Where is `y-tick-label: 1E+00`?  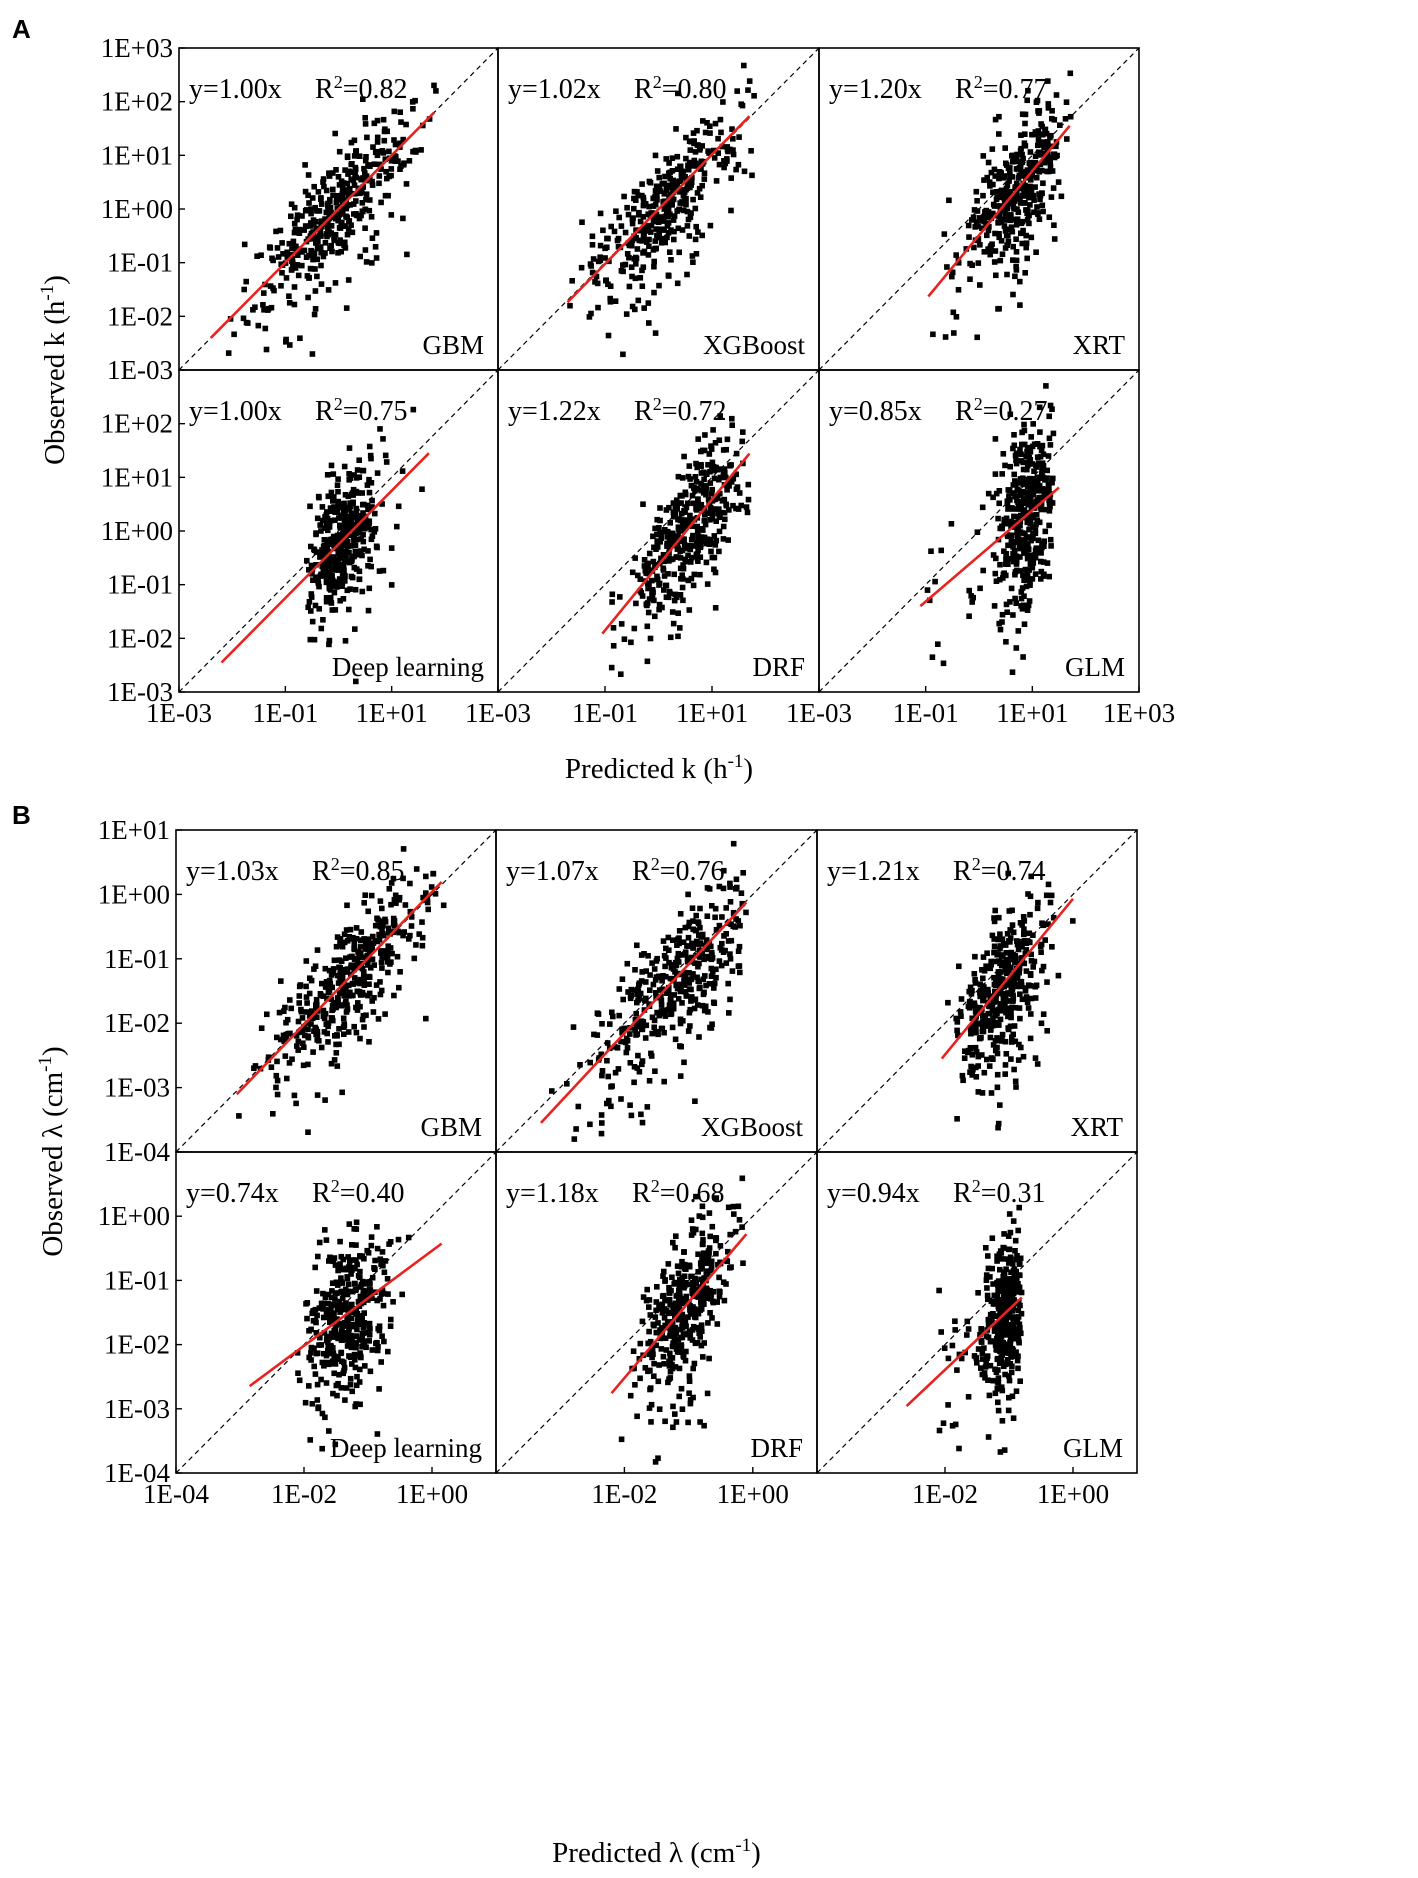 y-tick-label: 1E+00 is located at coordinates (137, 531).